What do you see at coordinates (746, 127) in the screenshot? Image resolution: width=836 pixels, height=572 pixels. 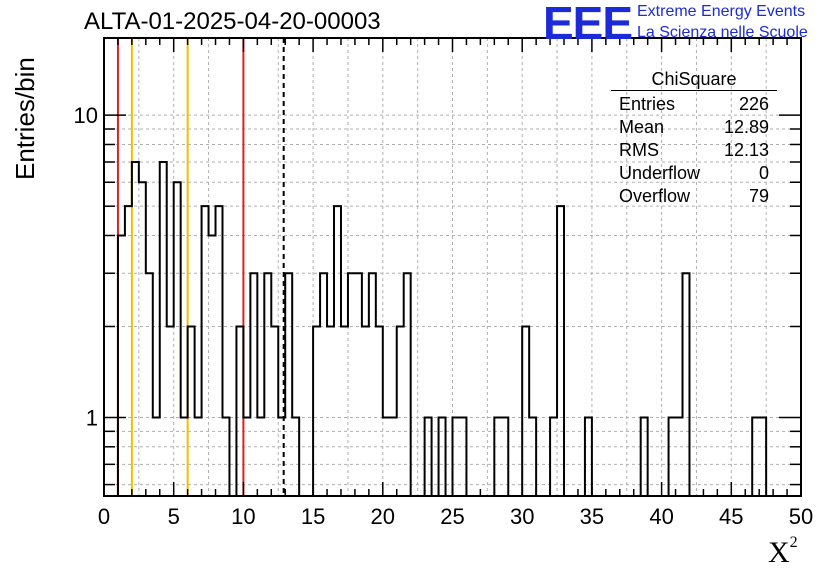 I see `stats-value: 12.89` at bounding box center [746, 127].